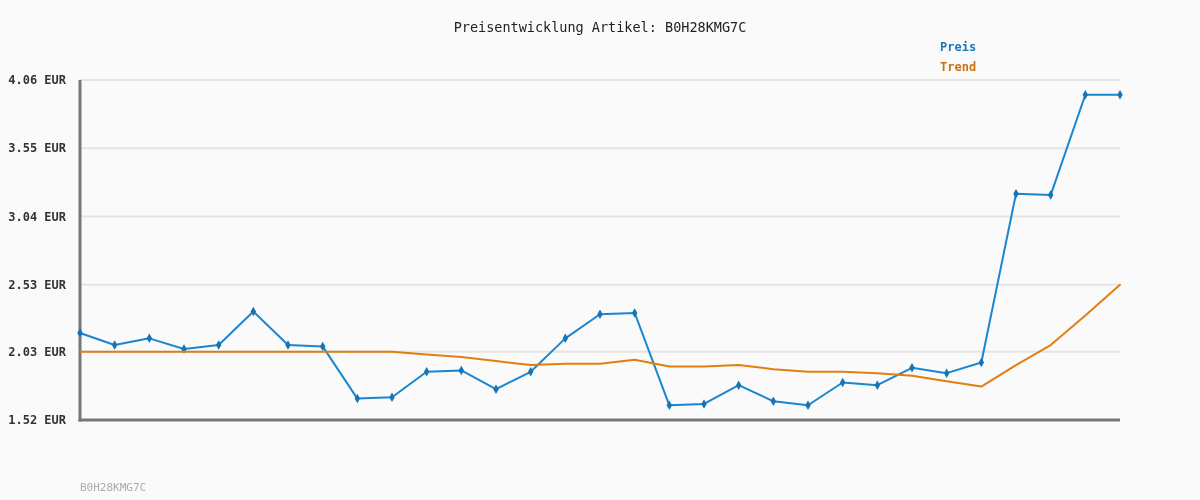 The width and height of the screenshot is (1200, 500). Describe the element at coordinates (37, 216) in the screenshot. I see `y-tick-label: 3.04 EUR` at that location.